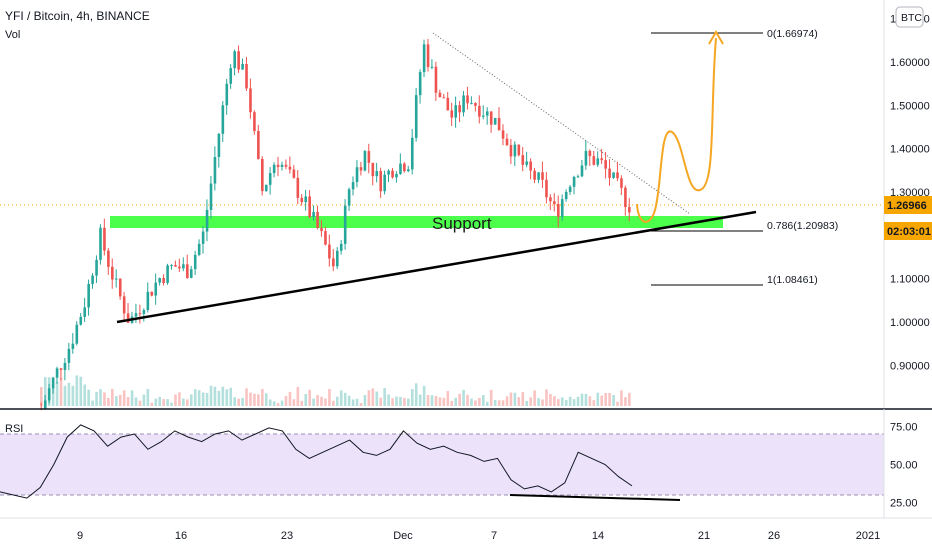 This screenshot has height=550, width=932. I want to click on rsi-divergence-line, so click(595, 497).